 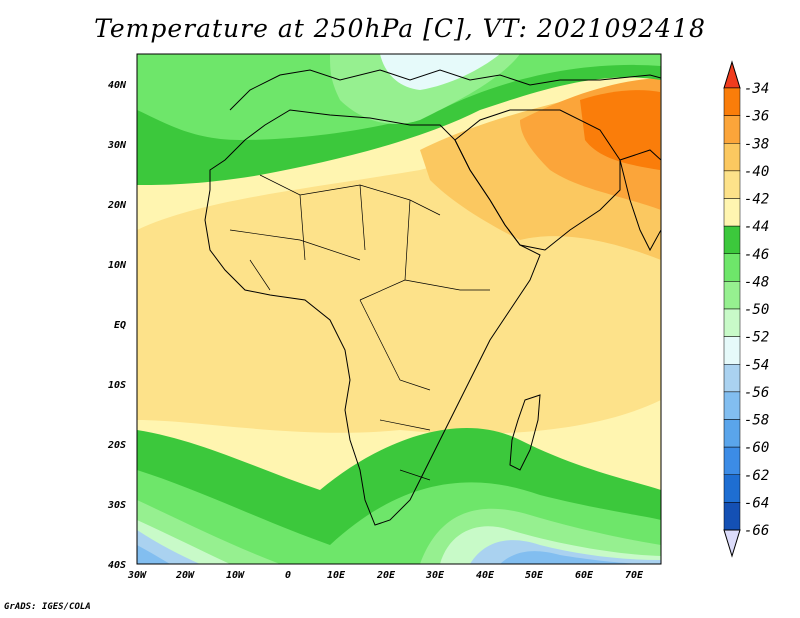 What do you see at coordinates (756, 144) in the screenshot?
I see `colorbar-label: -38` at bounding box center [756, 144].